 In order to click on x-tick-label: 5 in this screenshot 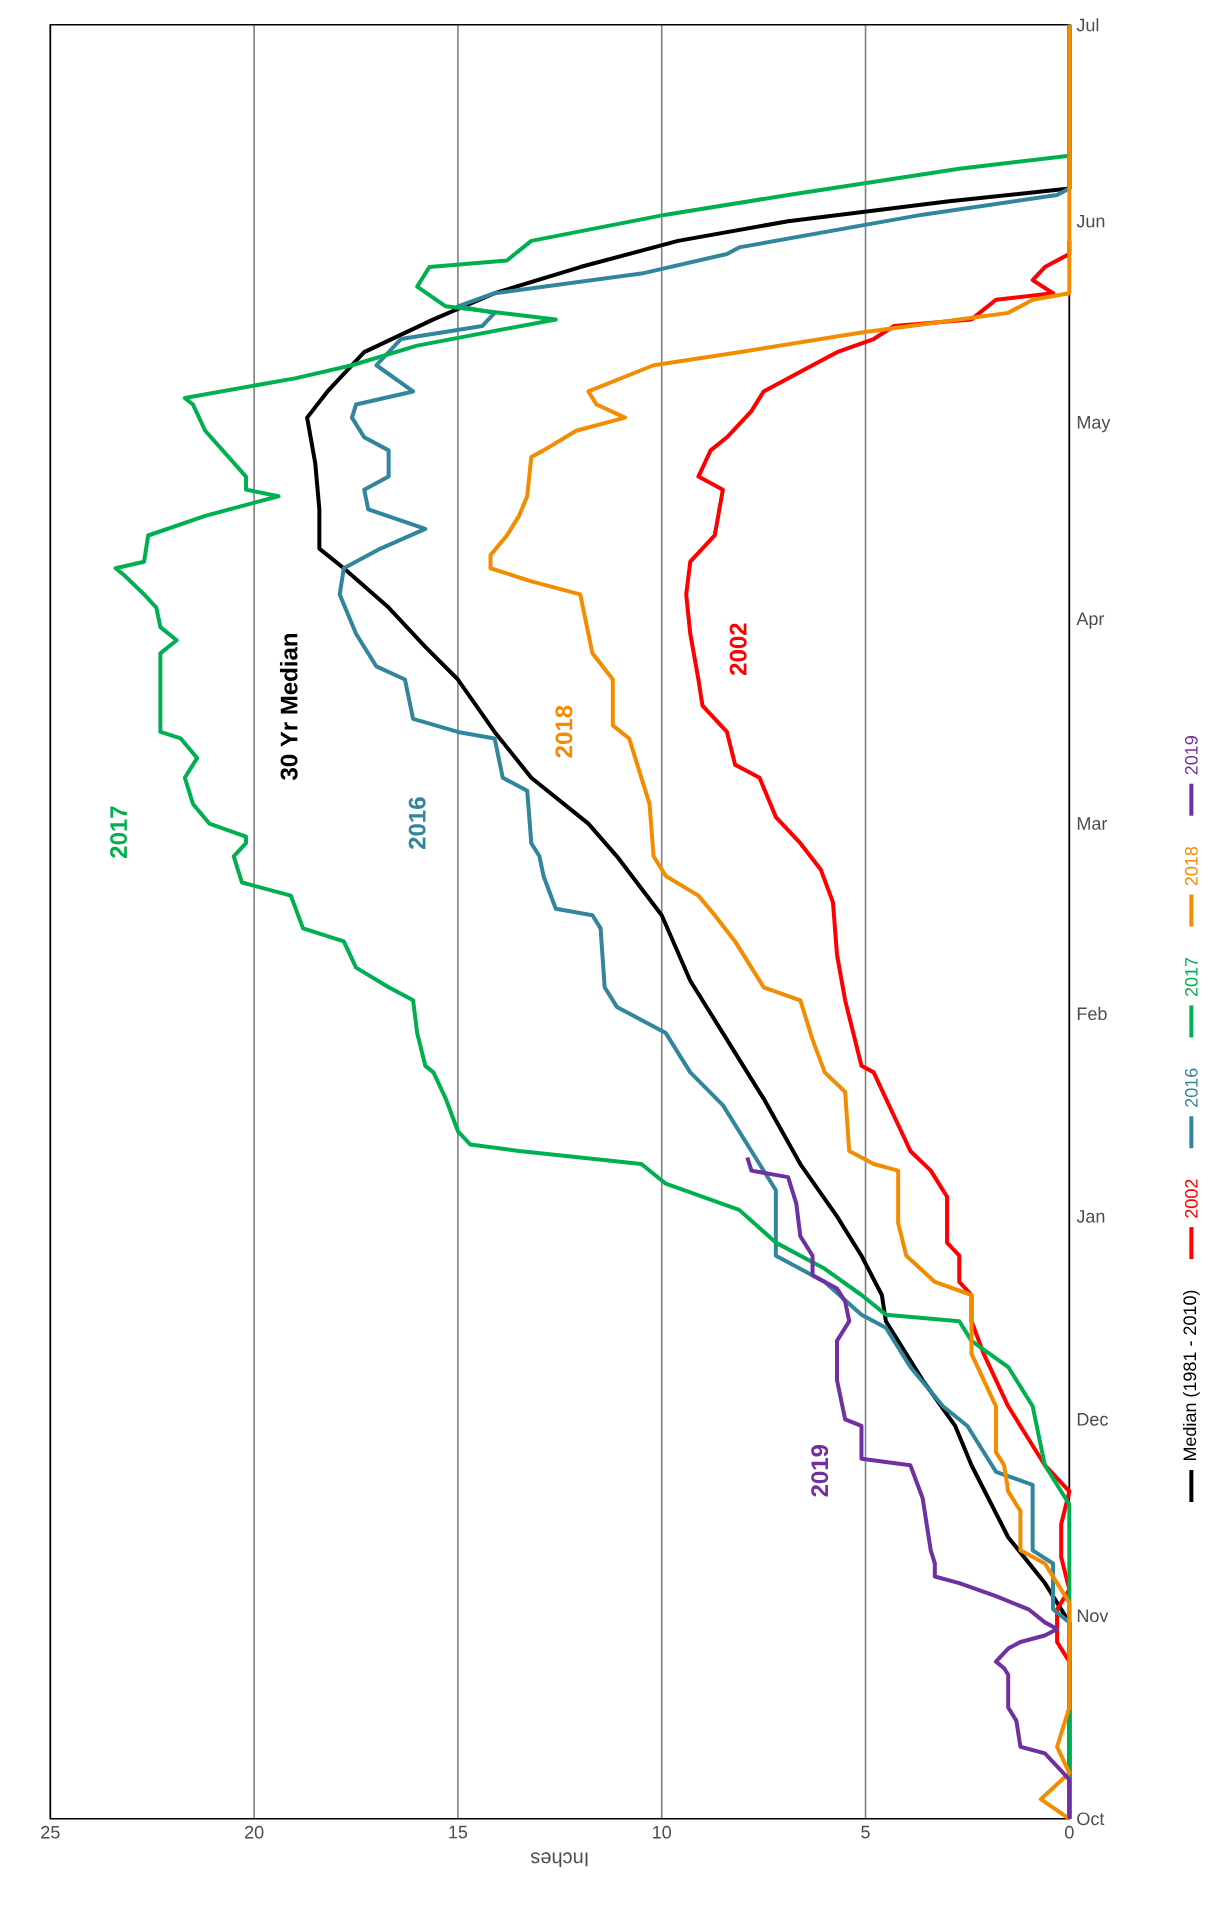, I will do `click(865, 1832)`.